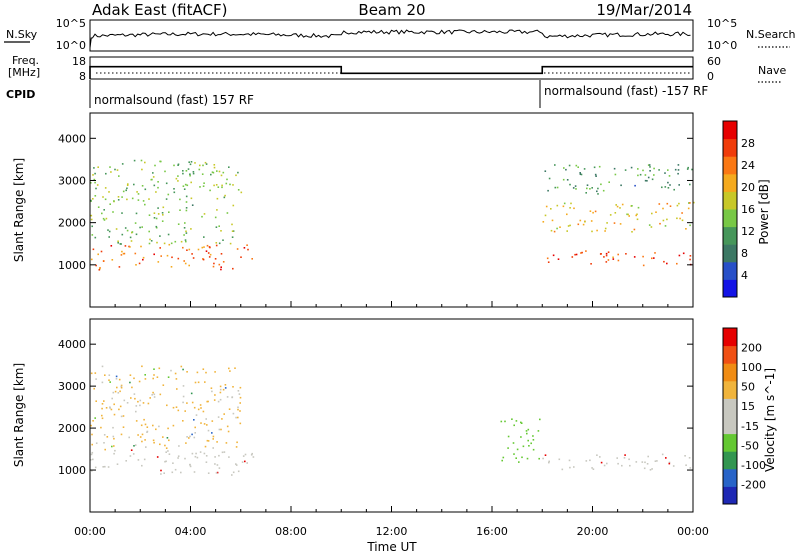  I want to click on y-tick-label: 2000, so click(72, 428).